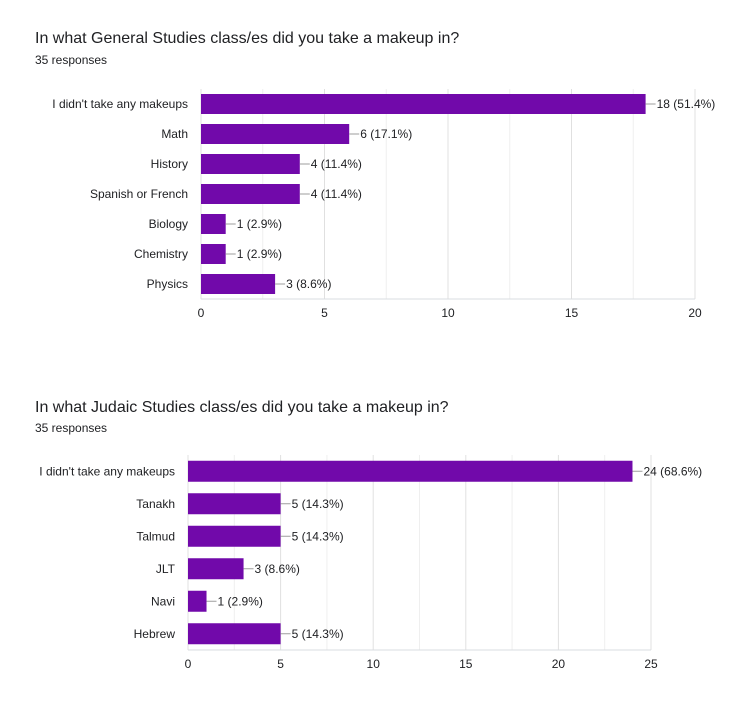  Describe the element at coordinates (169, 164) in the screenshot. I see `category-label: History` at that location.